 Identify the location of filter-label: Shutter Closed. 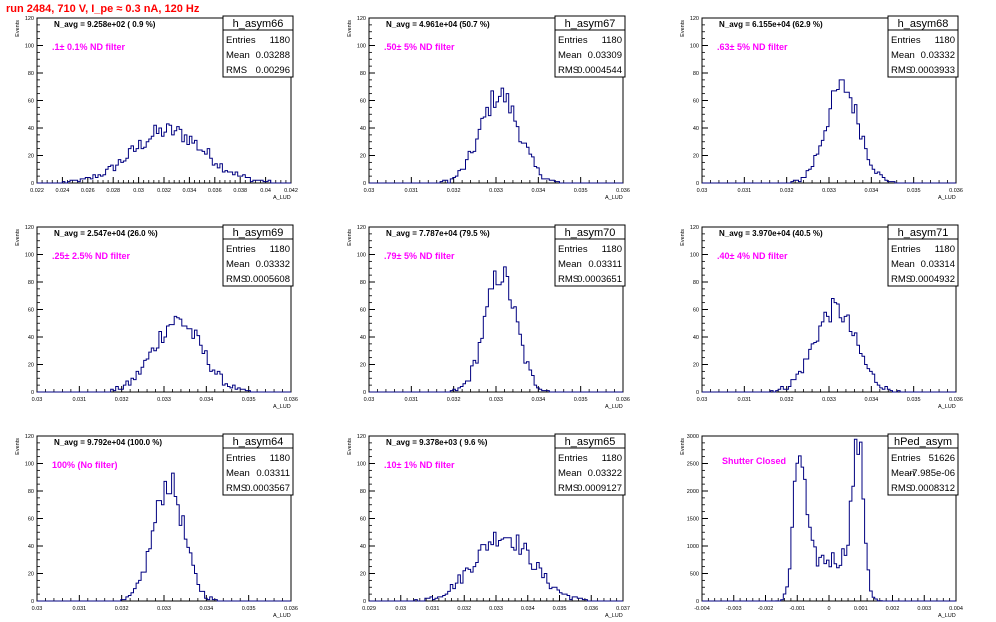
(754, 461).